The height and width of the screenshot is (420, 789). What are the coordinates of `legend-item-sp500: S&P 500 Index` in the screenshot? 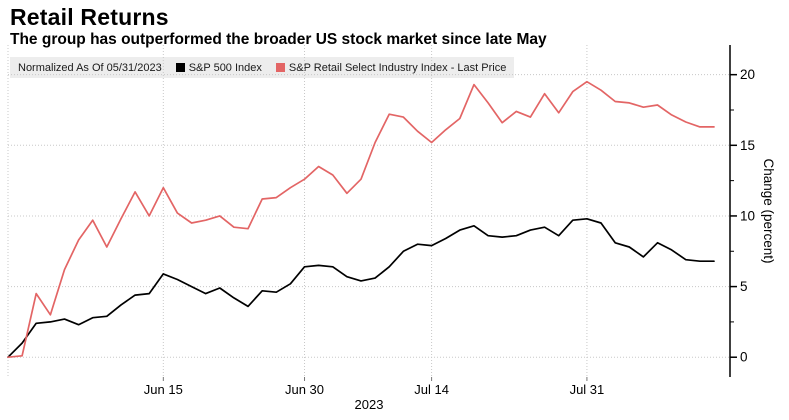 It's located at (218, 67).